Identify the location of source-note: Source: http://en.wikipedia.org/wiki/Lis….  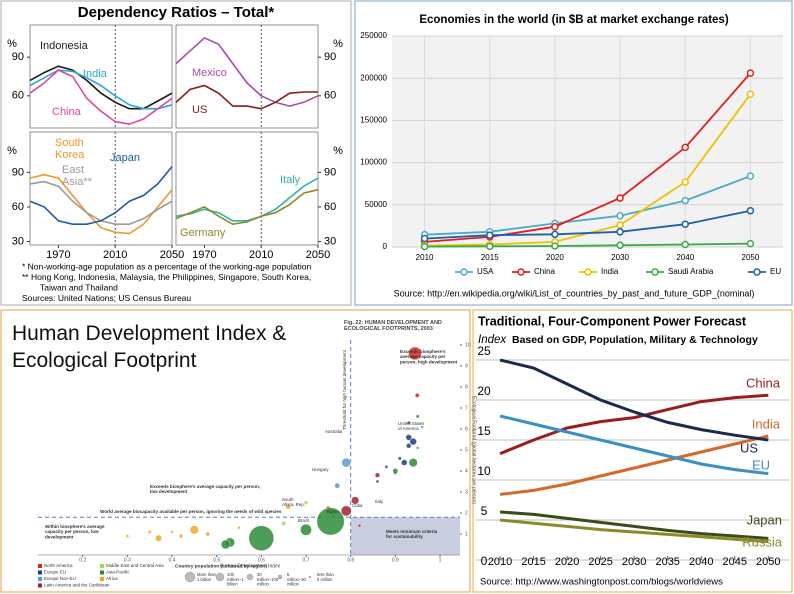
(574, 293).